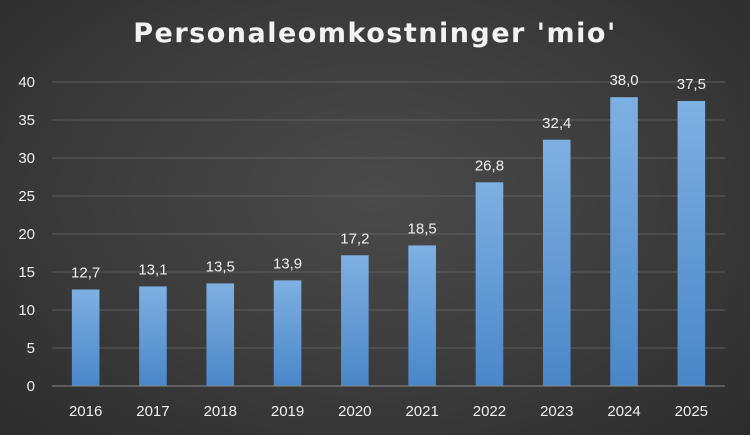 This screenshot has height=435, width=750. I want to click on data-label: 37,5, so click(691, 84).